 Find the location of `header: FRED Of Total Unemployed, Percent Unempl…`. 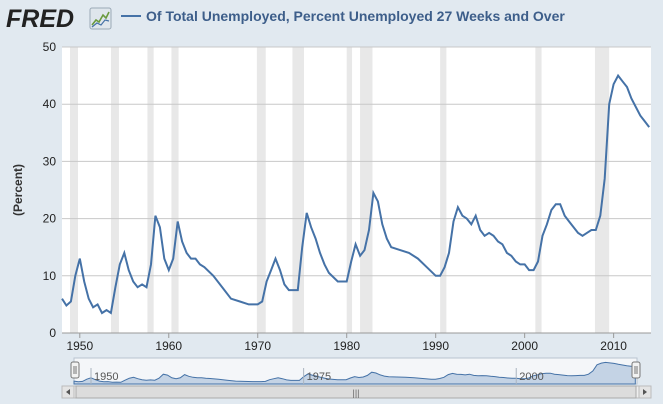

header: FRED Of Total Unemployed, Percent Unempl… is located at coordinates (285, 19).